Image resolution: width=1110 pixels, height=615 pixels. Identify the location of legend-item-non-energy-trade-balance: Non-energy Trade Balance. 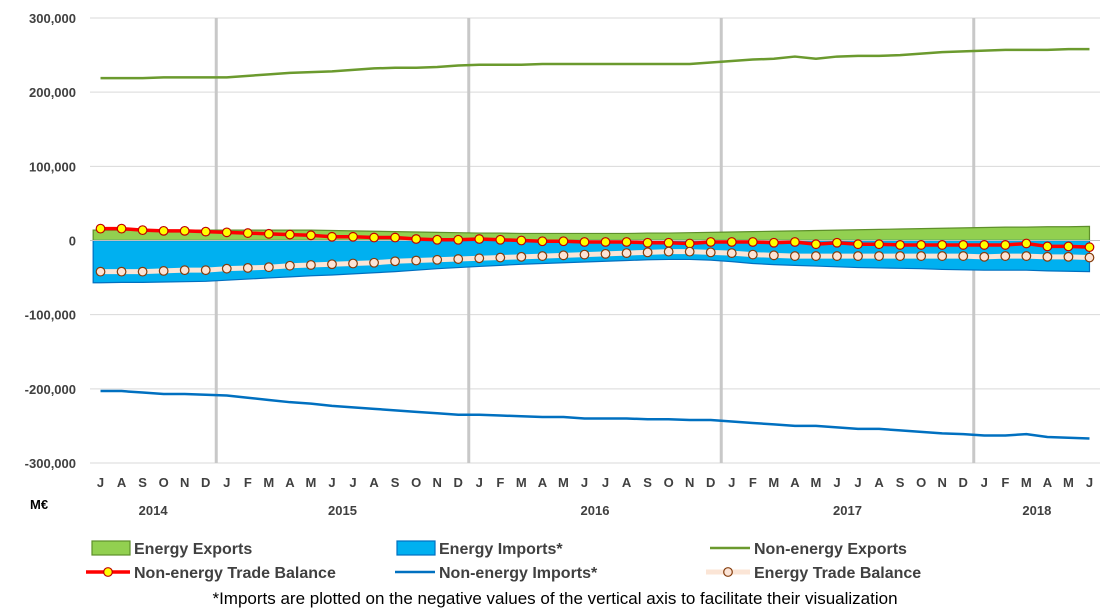
(211, 573).